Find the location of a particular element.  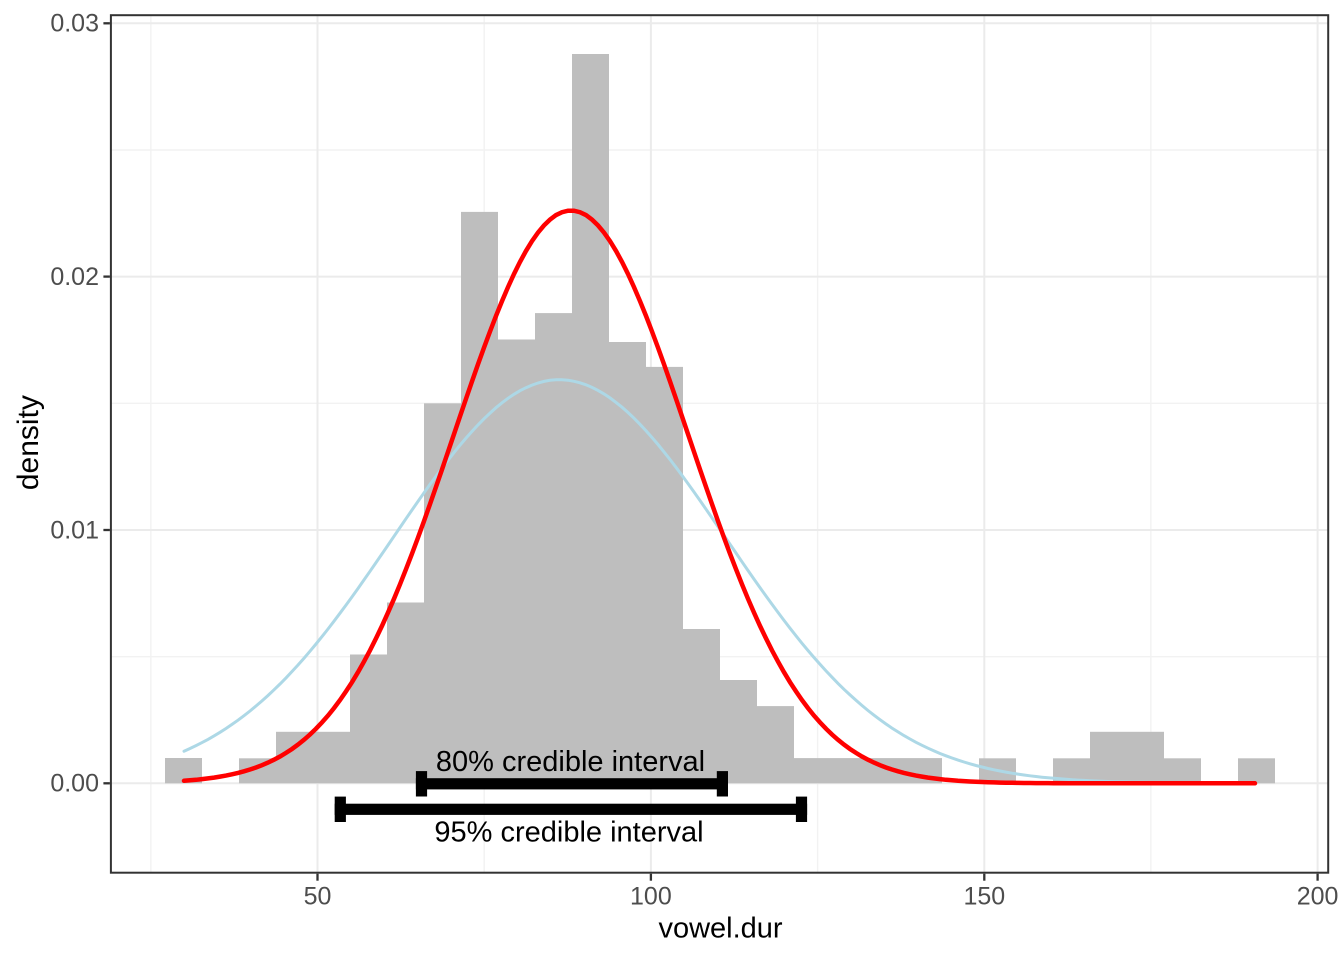

svg-text: 0.02 is located at coordinates (74, 277).